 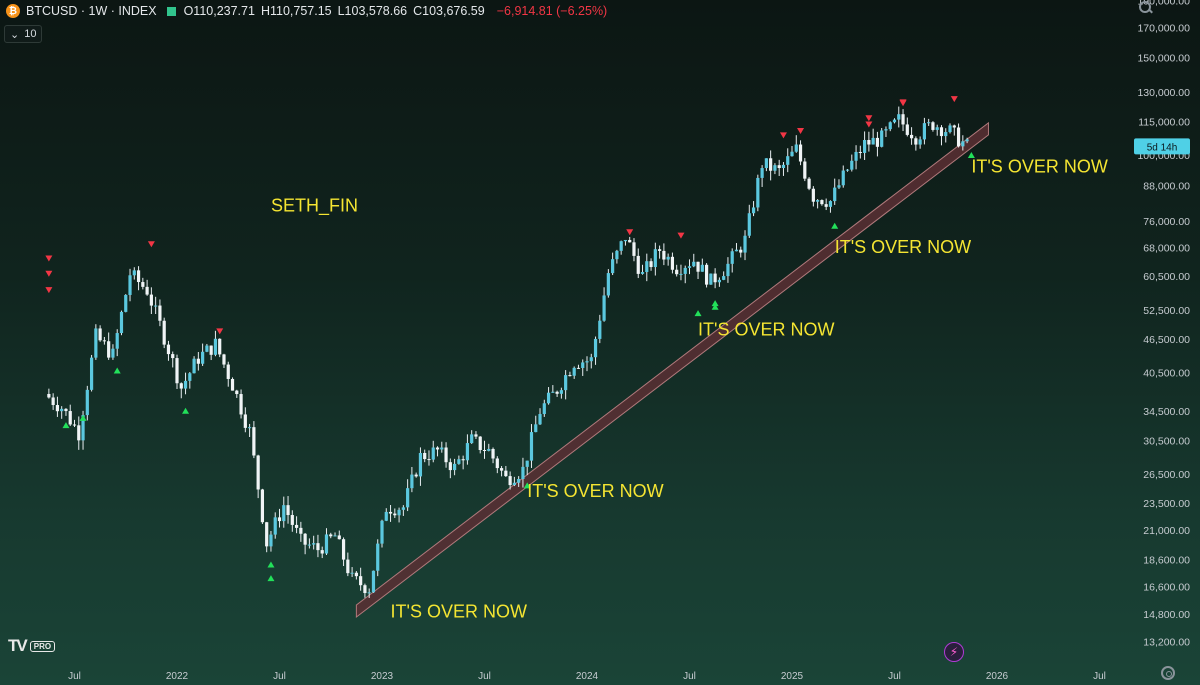 What do you see at coordinates (1168, 673) in the screenshot?
I see `settings-gear-icon` at bounding box center [1168, 673].